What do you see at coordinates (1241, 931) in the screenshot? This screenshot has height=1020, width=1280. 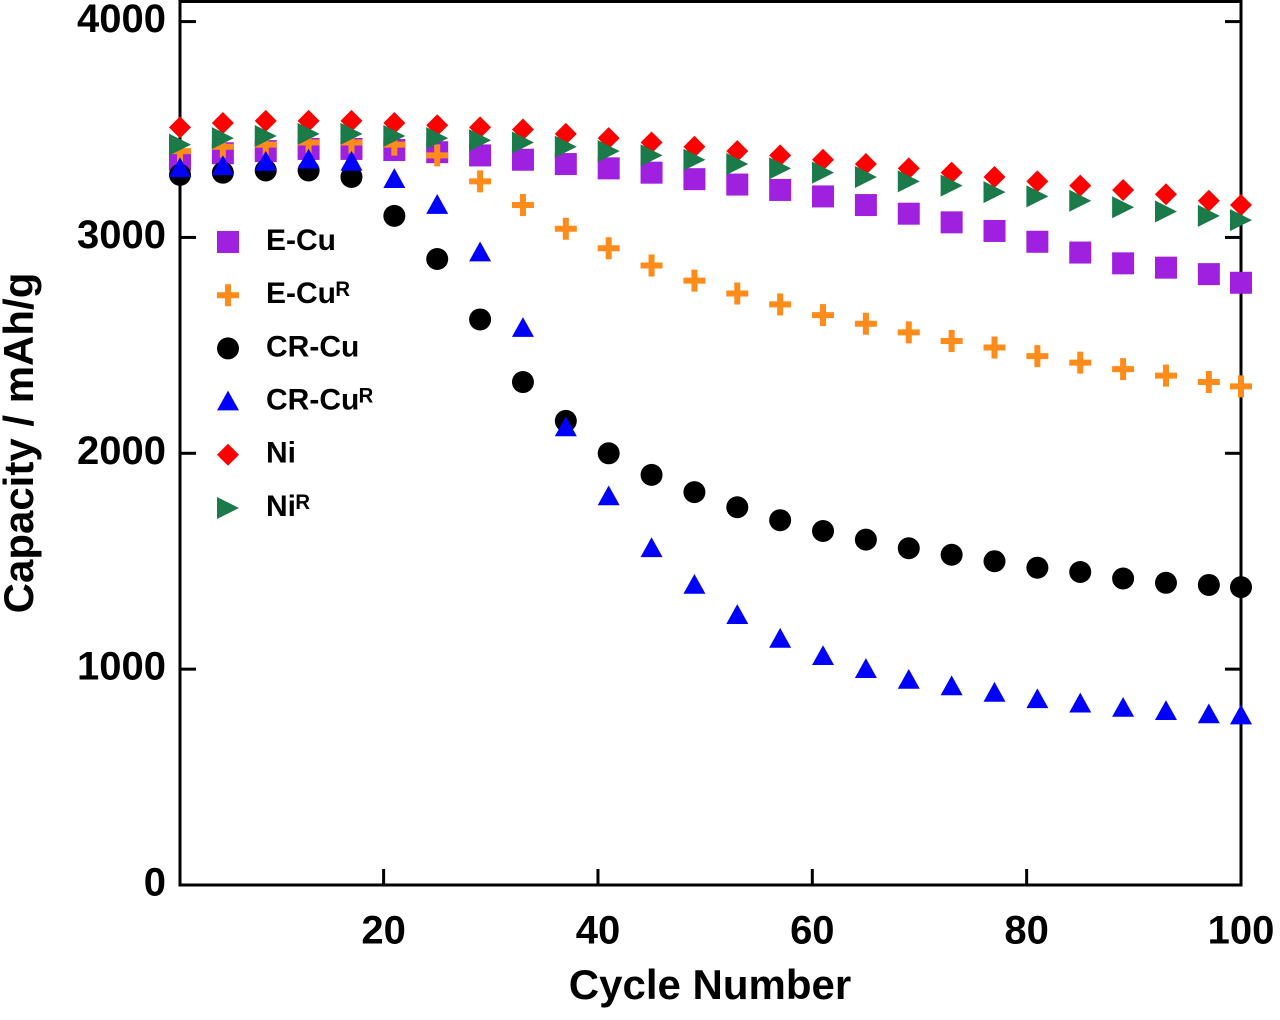 I see `x-tick-label: 100` at bounding box center [1241, 931].